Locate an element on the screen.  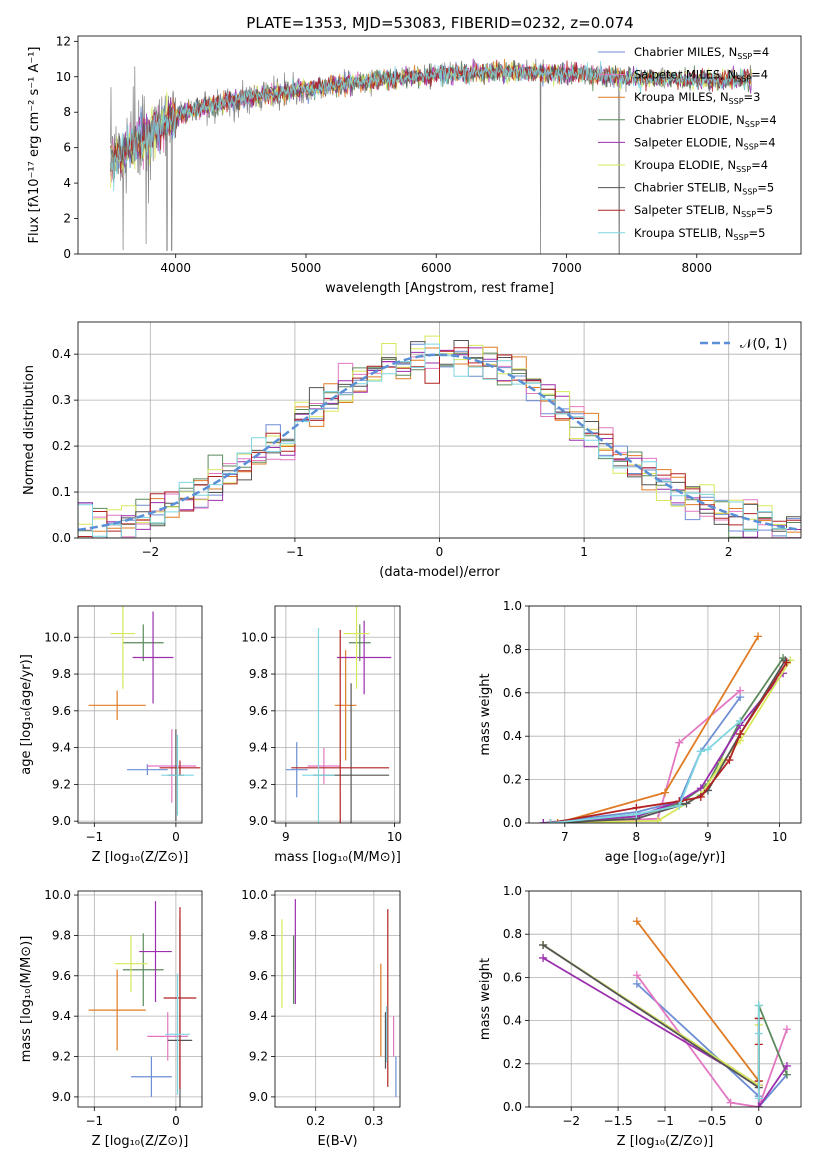
plot-area-mass-ebv is located at coordinates (339, 998).